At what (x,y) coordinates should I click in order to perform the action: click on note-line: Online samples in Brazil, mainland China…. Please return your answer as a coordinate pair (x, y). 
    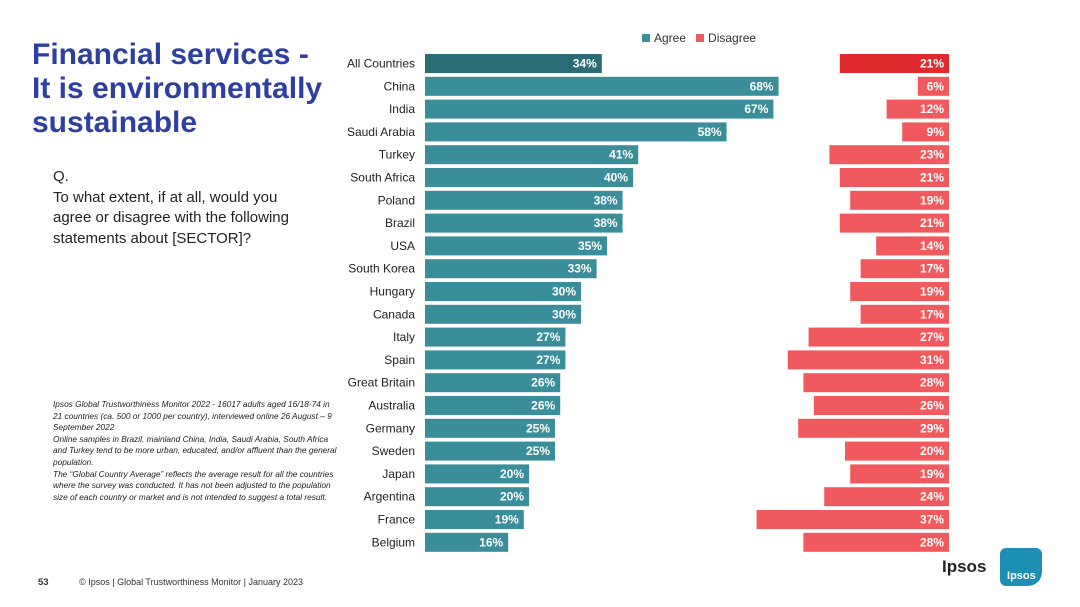
    Looking at the image, I should click on (195, 450).